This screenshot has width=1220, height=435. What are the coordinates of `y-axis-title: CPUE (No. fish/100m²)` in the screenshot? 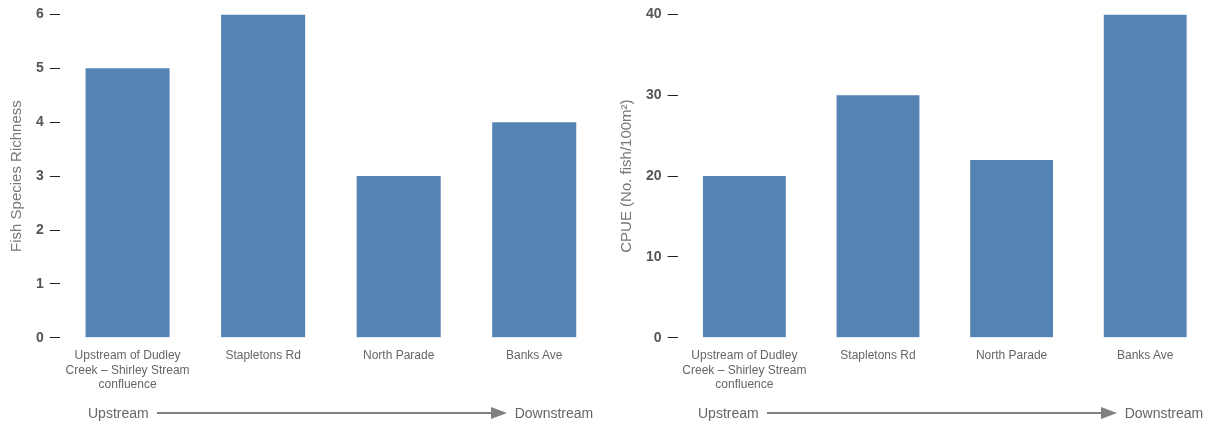 It's located at (626, 176).